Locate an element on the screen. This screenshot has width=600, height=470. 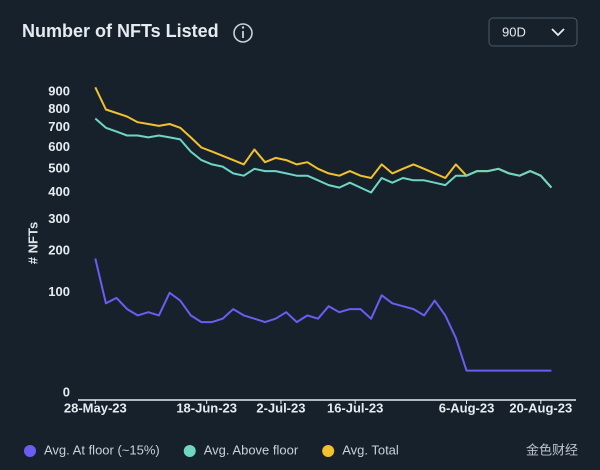
legend-item: Avg. At floor (~15%) is located at coordinates (92, 449).